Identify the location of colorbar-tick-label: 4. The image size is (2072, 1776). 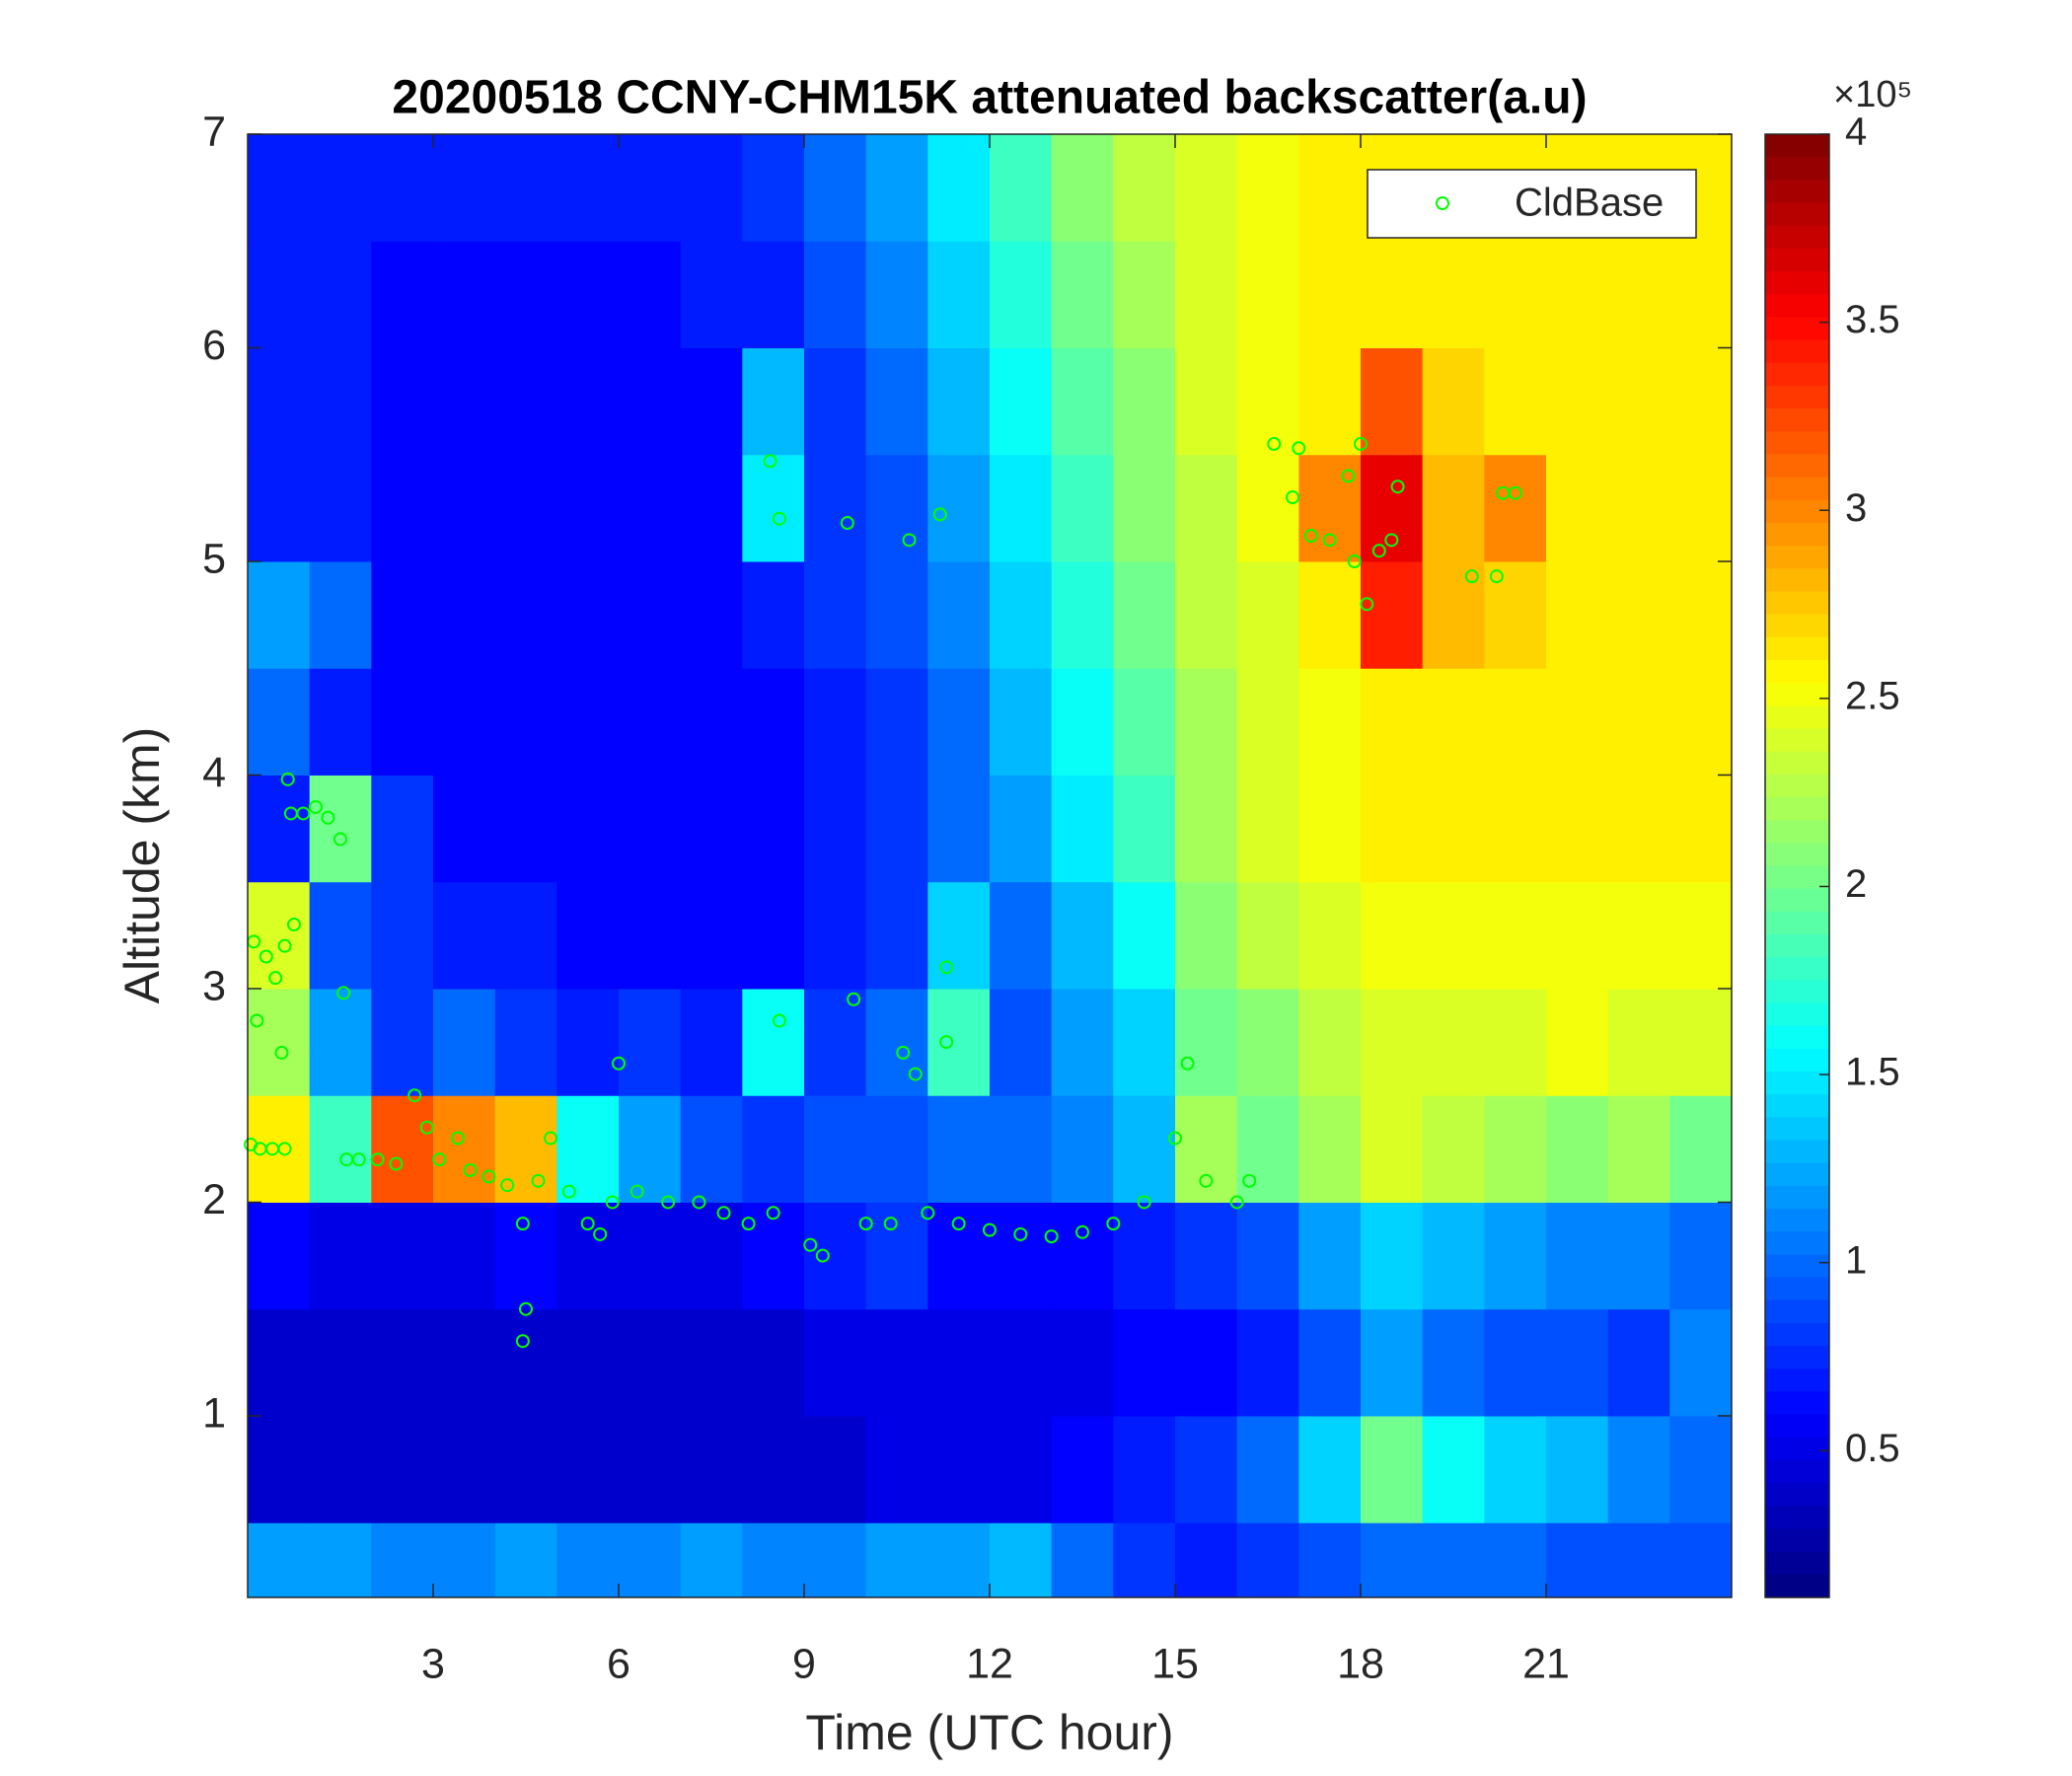
(1856, 132).